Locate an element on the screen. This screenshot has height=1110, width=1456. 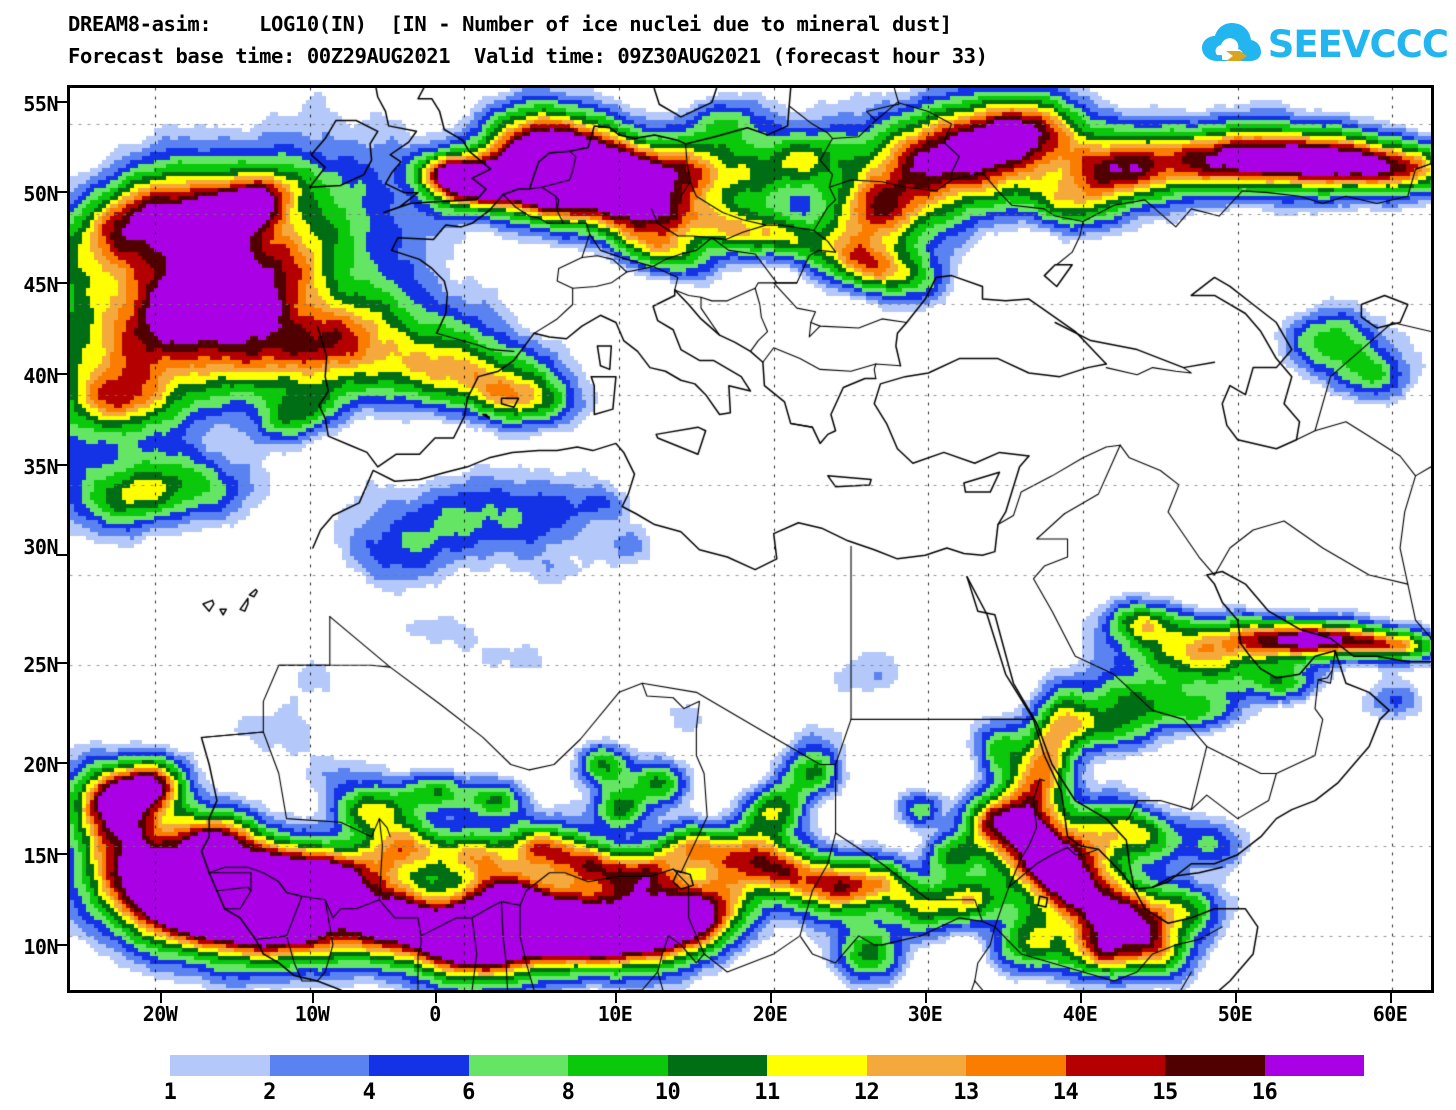
colorbar is located at coordinates (767, 1065).